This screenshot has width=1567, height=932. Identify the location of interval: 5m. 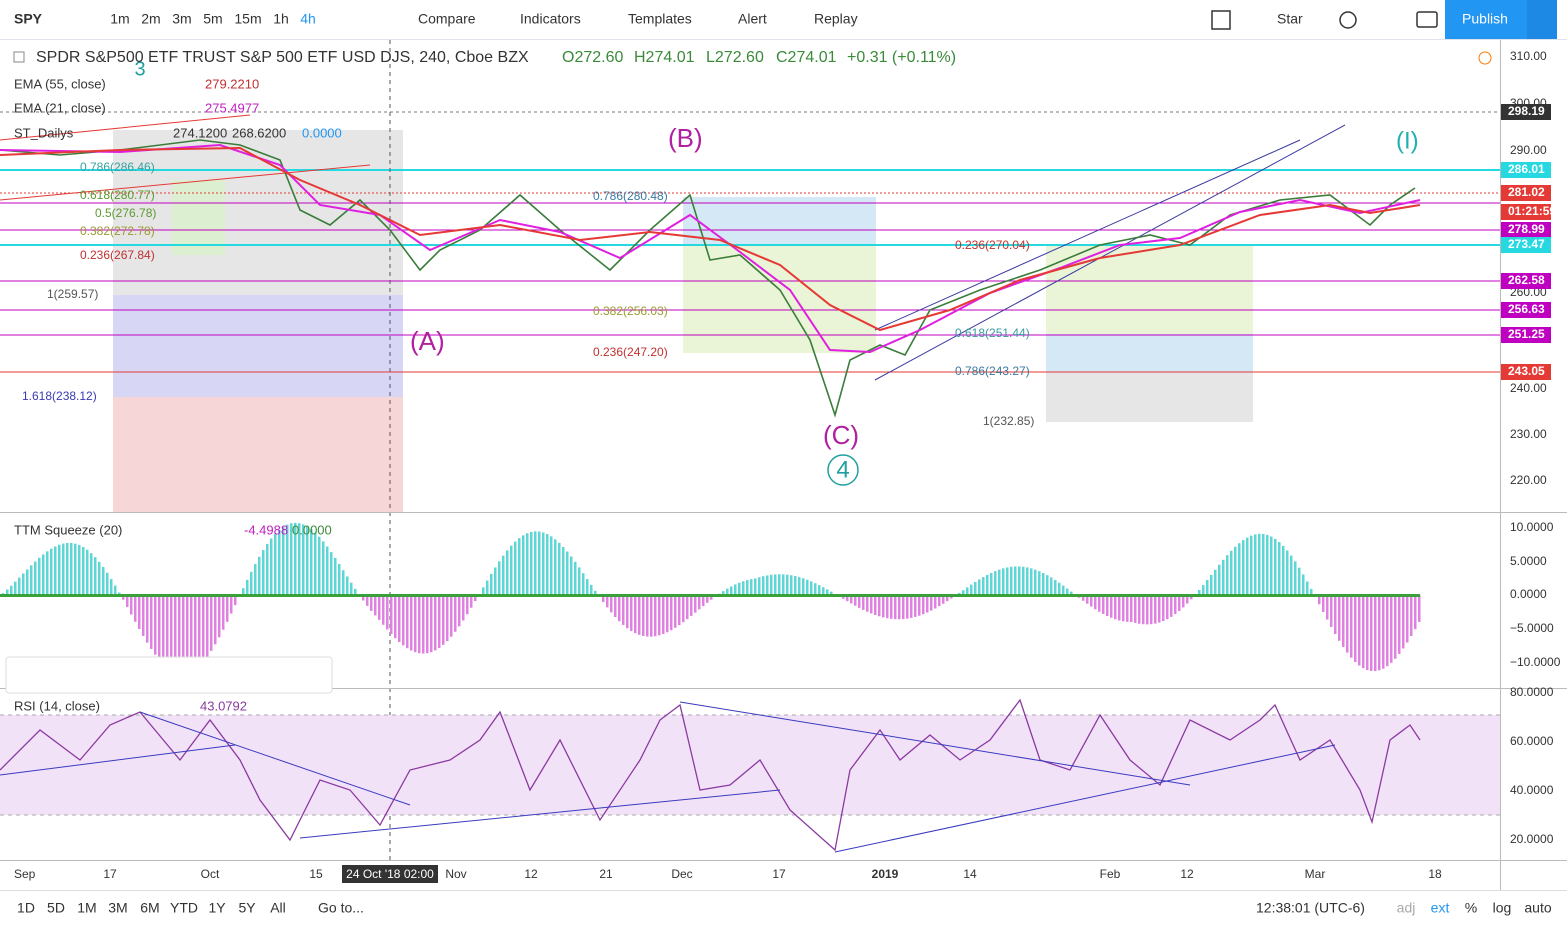
(212, 19).